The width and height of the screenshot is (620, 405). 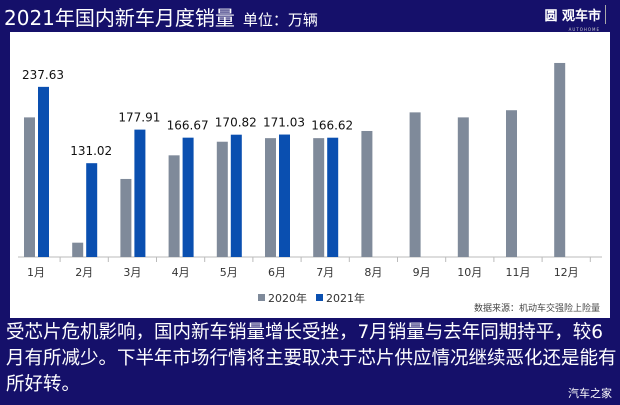 What do you see at coordinates (590, 393) in the screenshot?
I see `watermark: 汽车之家` at bounding box center [590, 393].